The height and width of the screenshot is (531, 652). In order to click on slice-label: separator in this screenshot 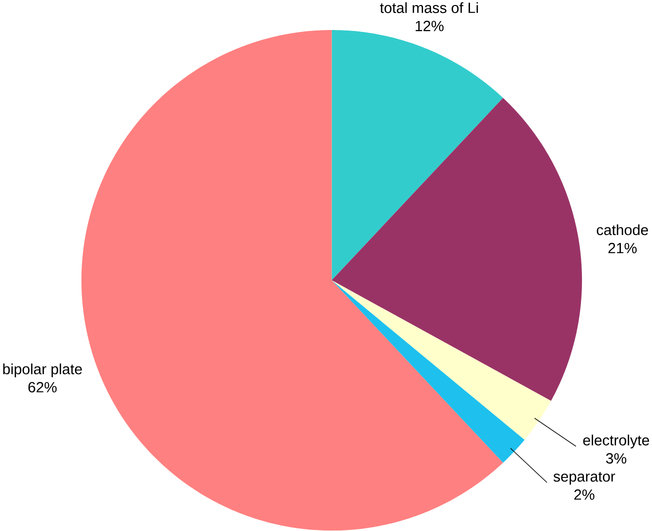, I will do `click(585, 478)`.